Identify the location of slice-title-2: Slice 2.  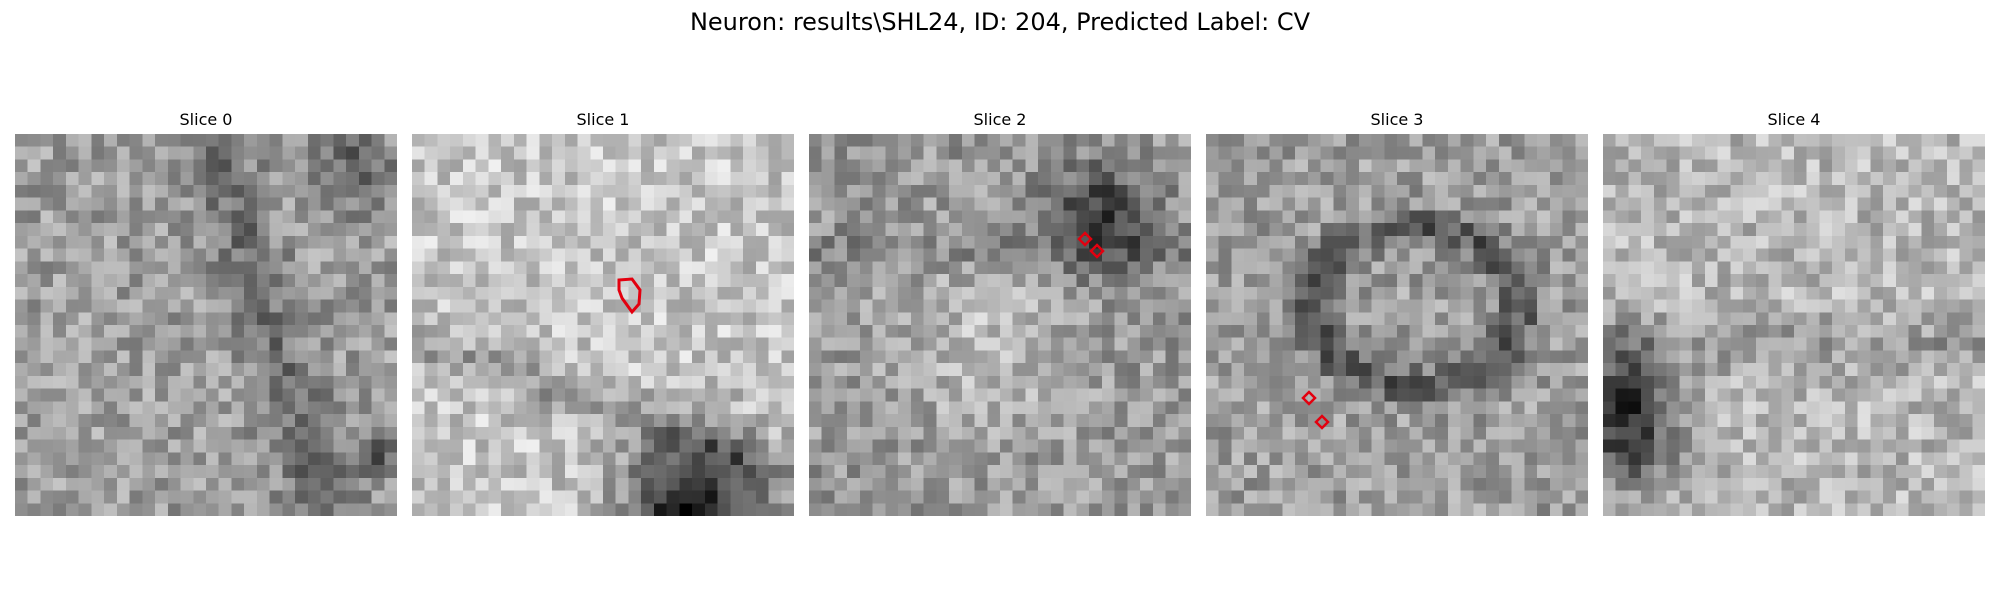
(1000, 119).